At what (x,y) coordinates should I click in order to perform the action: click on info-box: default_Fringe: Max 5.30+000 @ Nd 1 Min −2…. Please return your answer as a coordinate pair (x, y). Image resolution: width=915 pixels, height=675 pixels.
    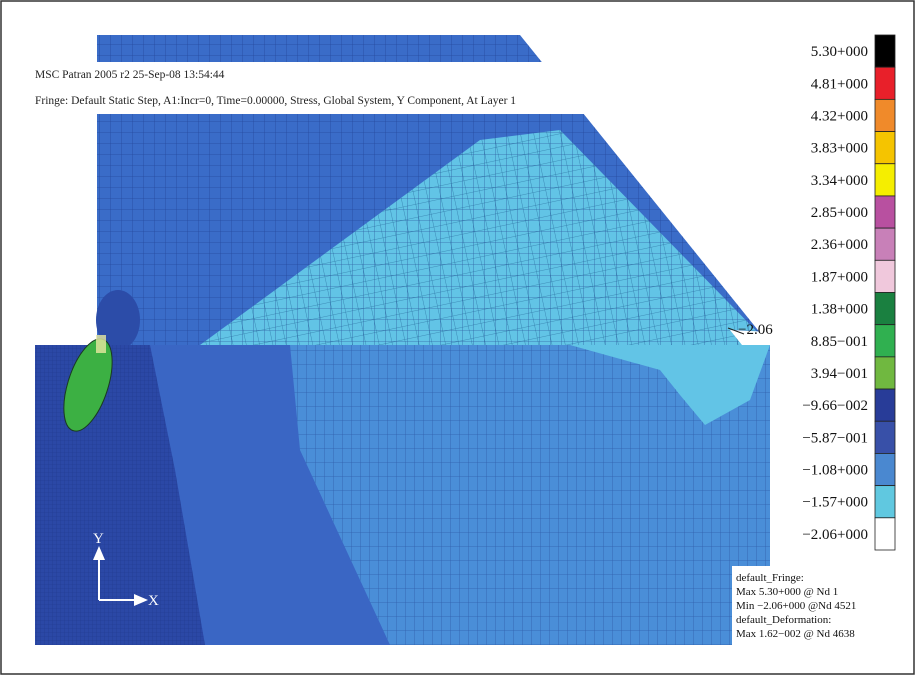
    Looking at the image, I should click on (796, 606).